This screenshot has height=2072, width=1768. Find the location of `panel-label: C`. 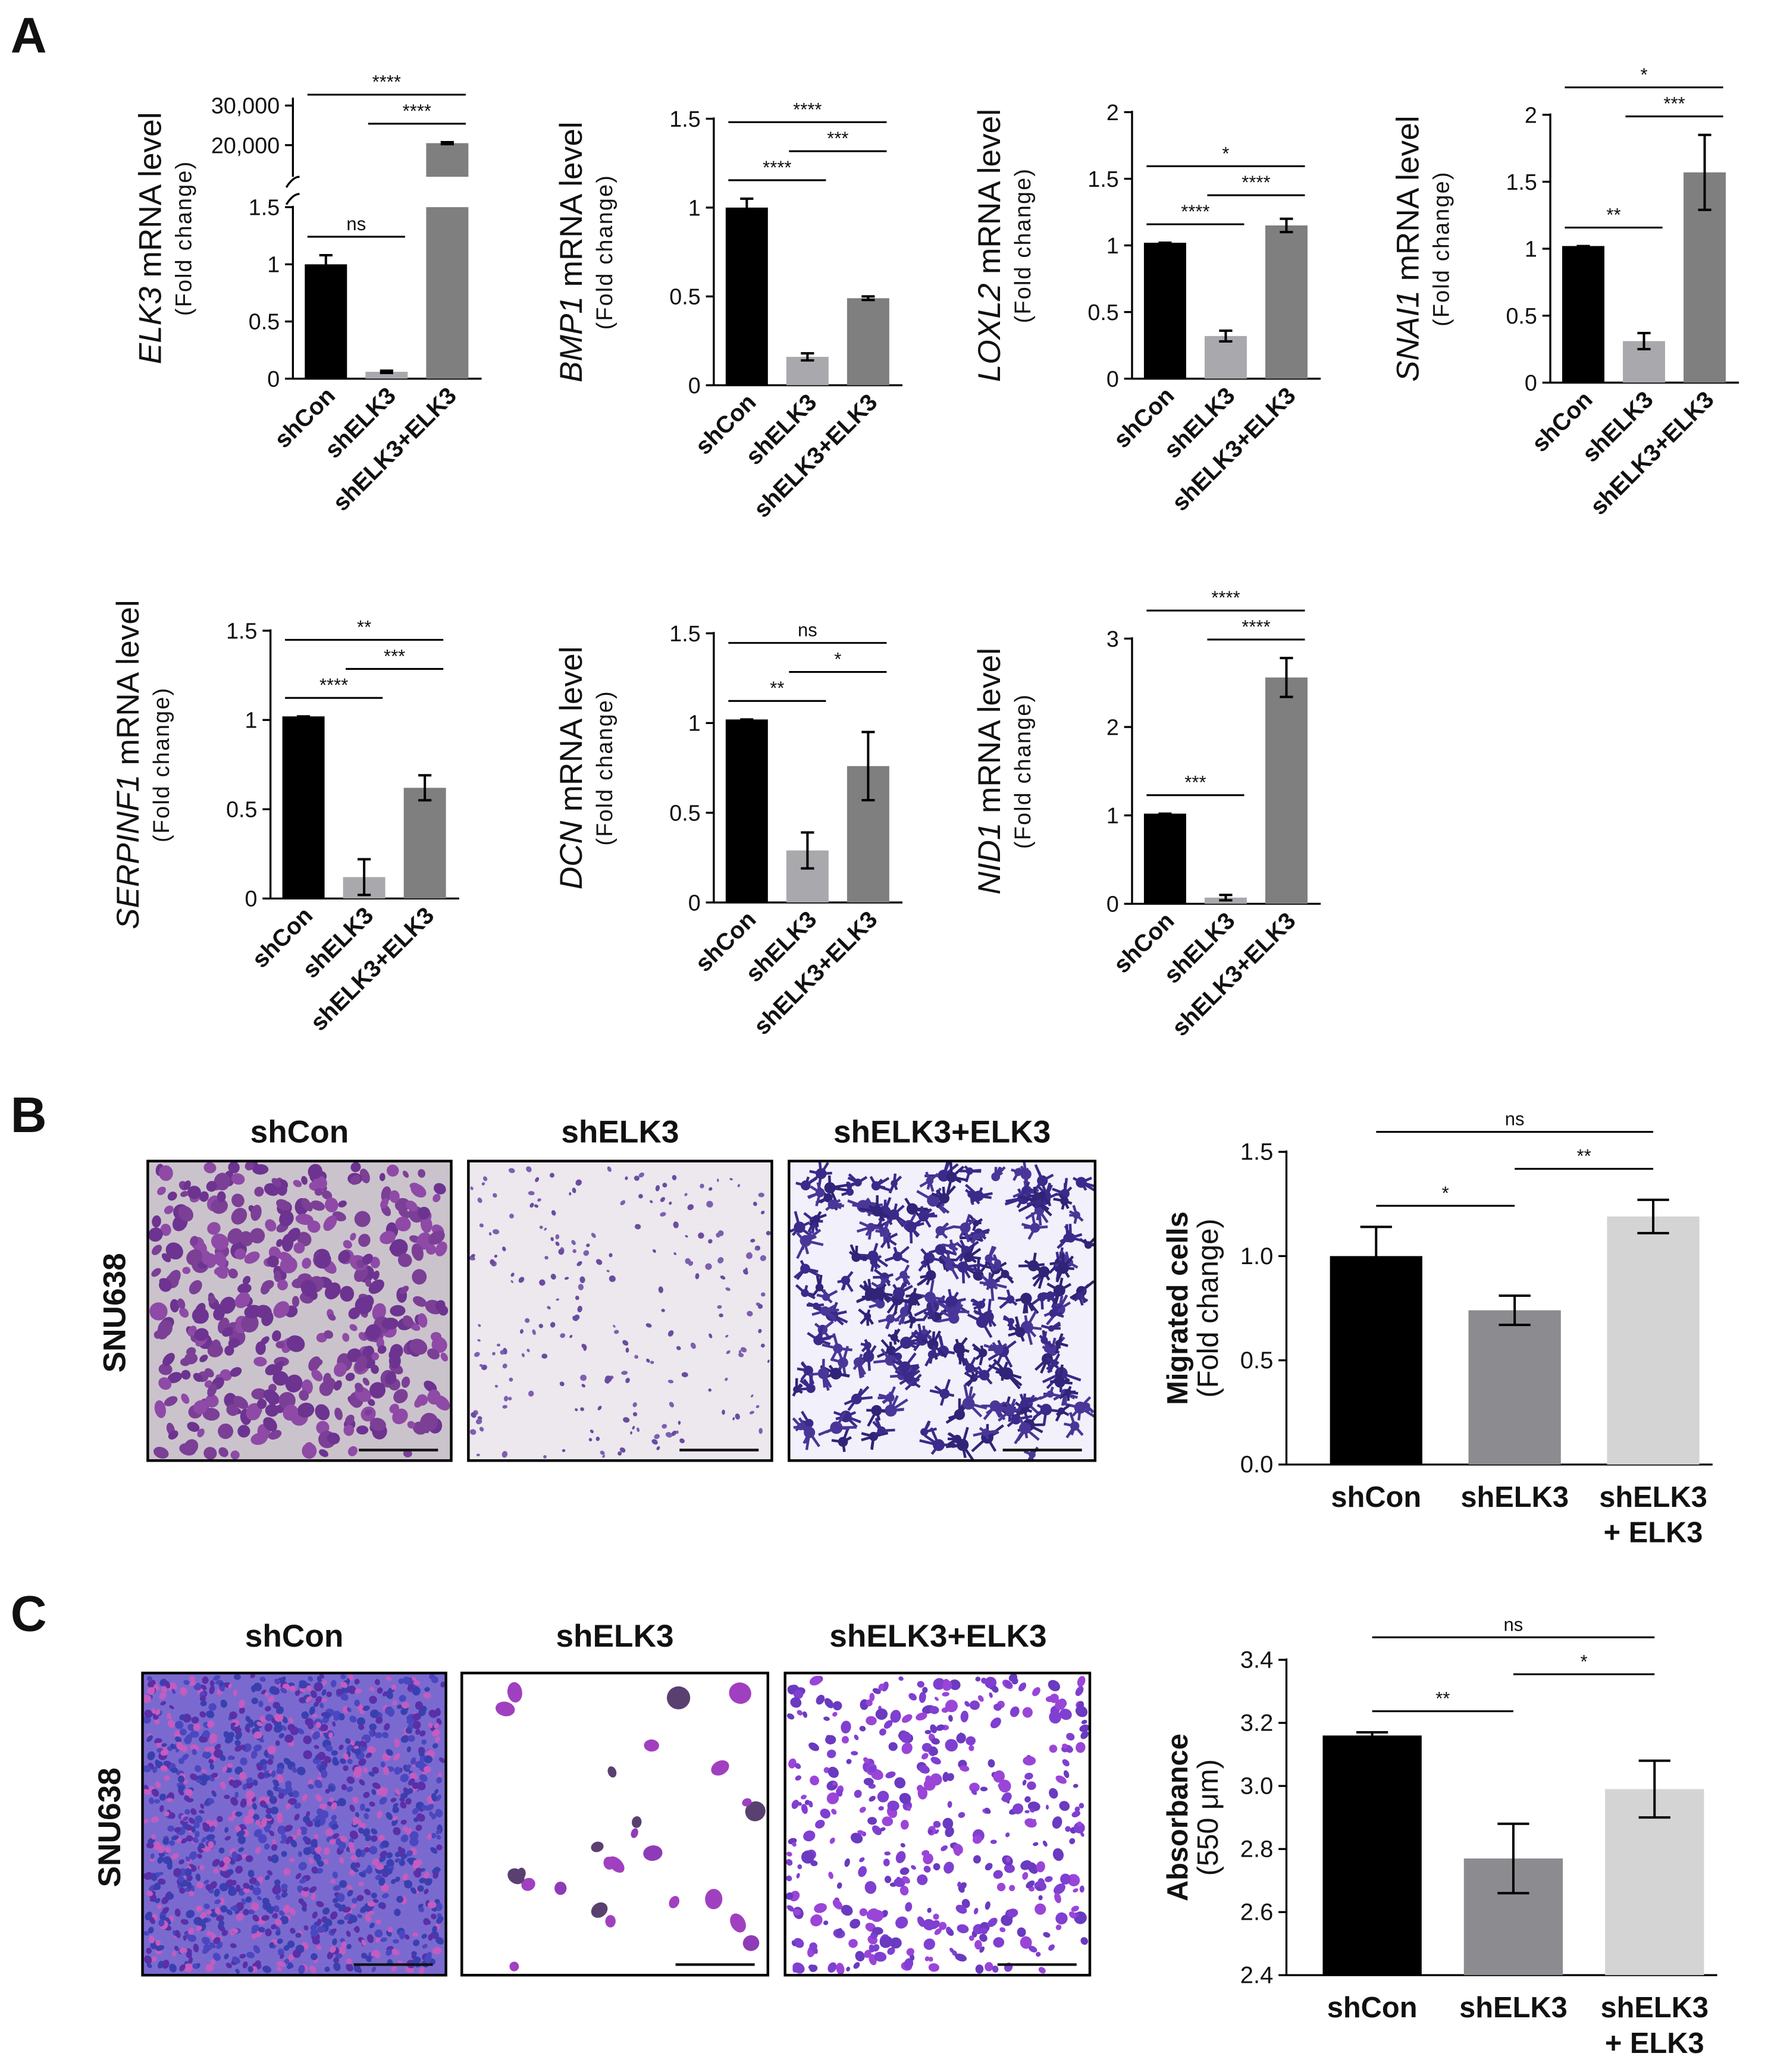

panel-label: C is located at coordinates (29, 1613).